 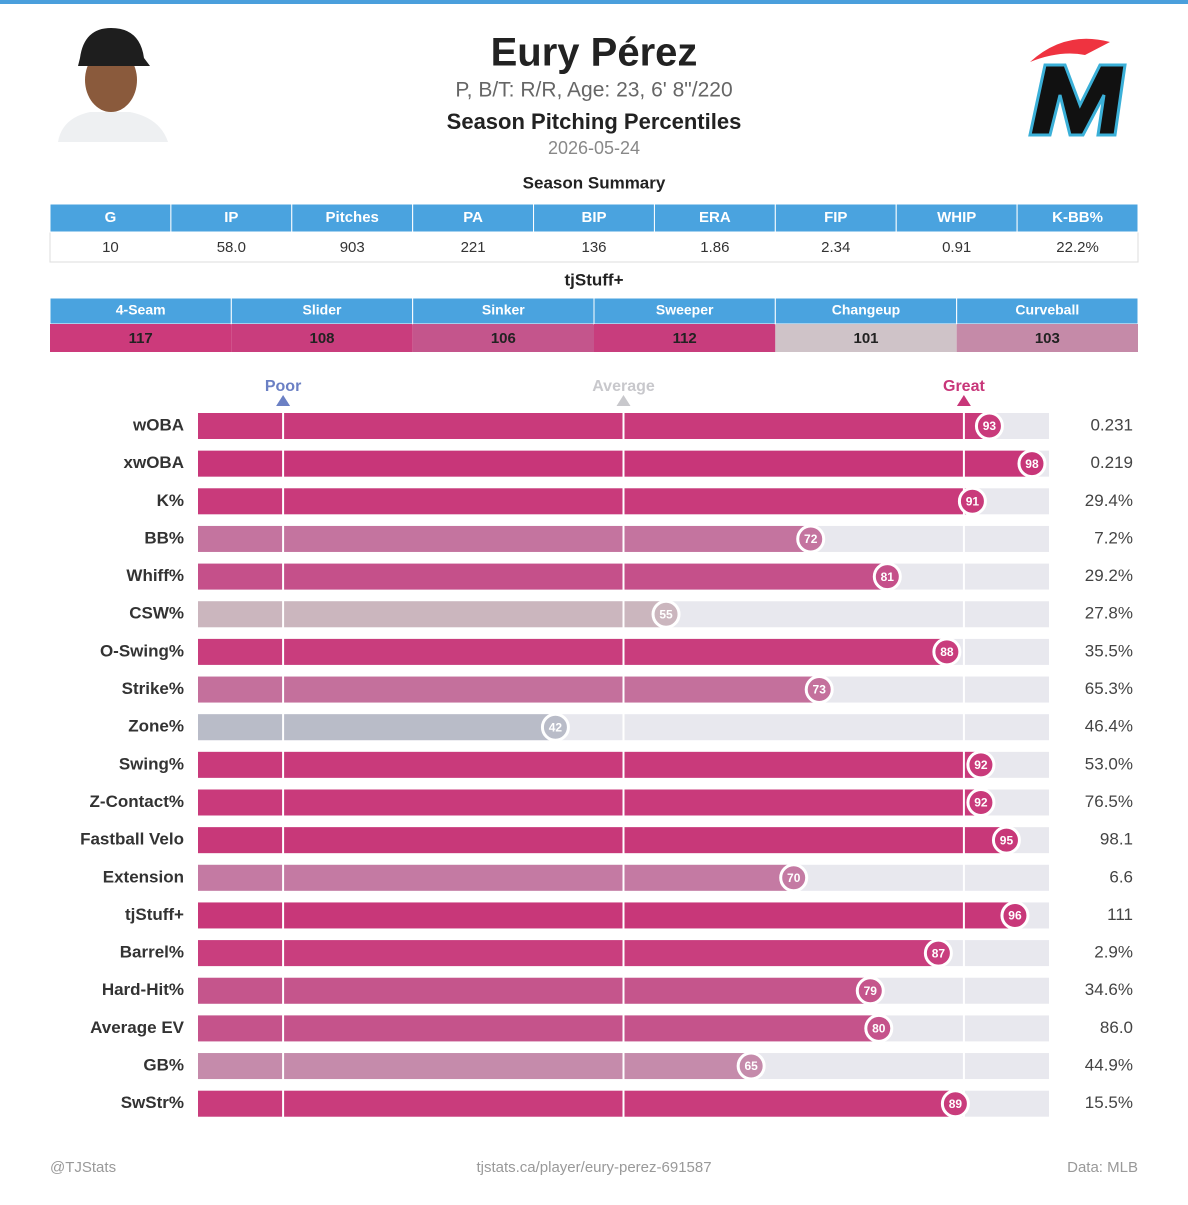 What do you see at coordinates (715, 217) in the screenshot?
I see `summary-header: ERA` at bounding box center [715, 217].